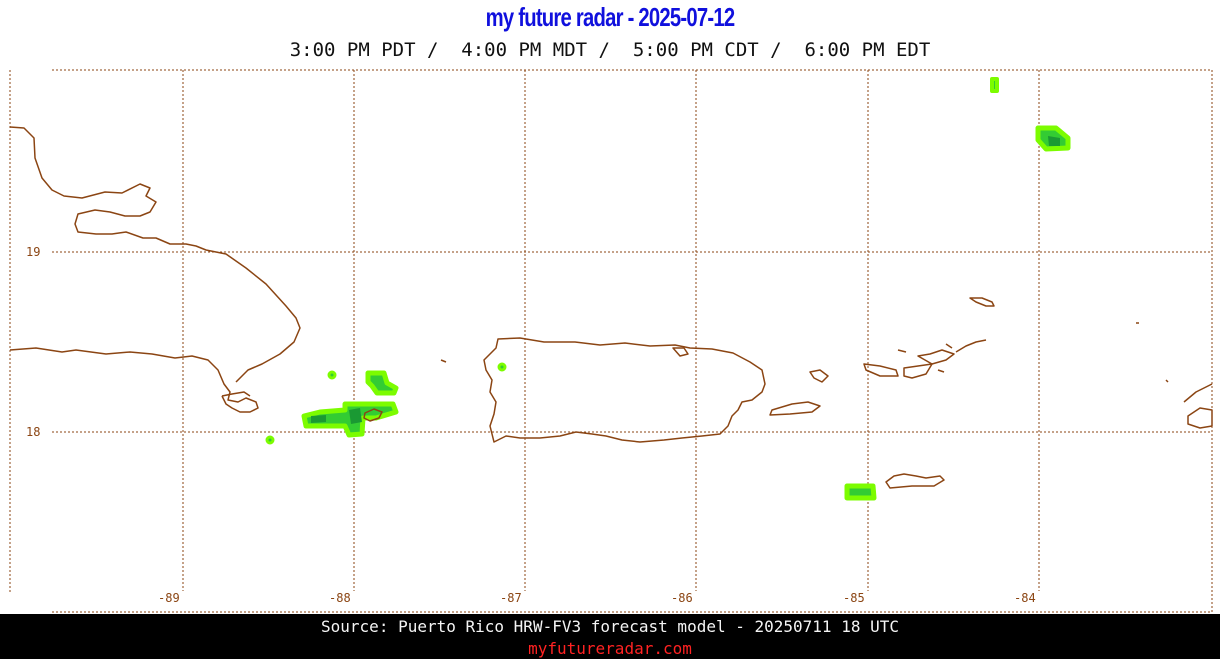  What do you see at coordinates (134, 380) in the screenshot?
I see `coast-dominican-republic-south` at bounding box center [134, 380].